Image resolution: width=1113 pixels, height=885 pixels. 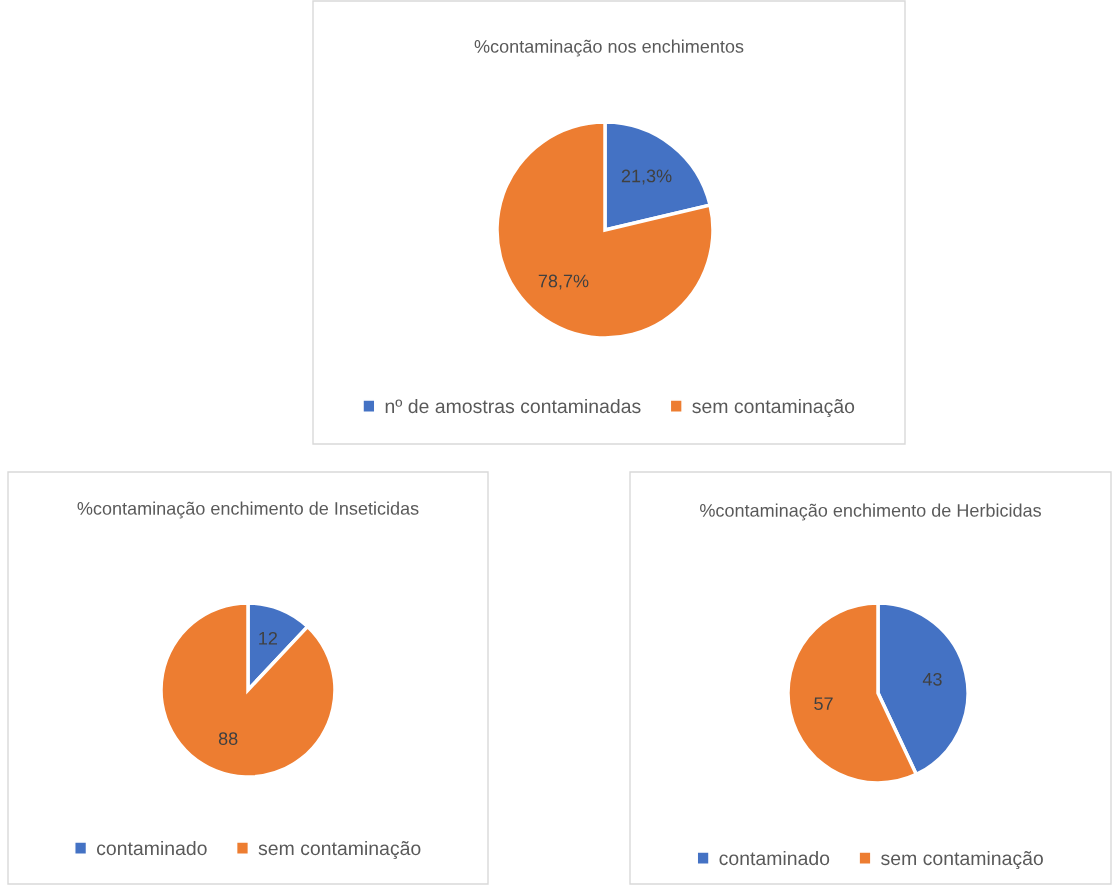 What do you see at coordinates (248, 510) in the screenshot?
I see `chart-title: %contaminação enchimento de Inseticidas` at bounding box center [248, 510].